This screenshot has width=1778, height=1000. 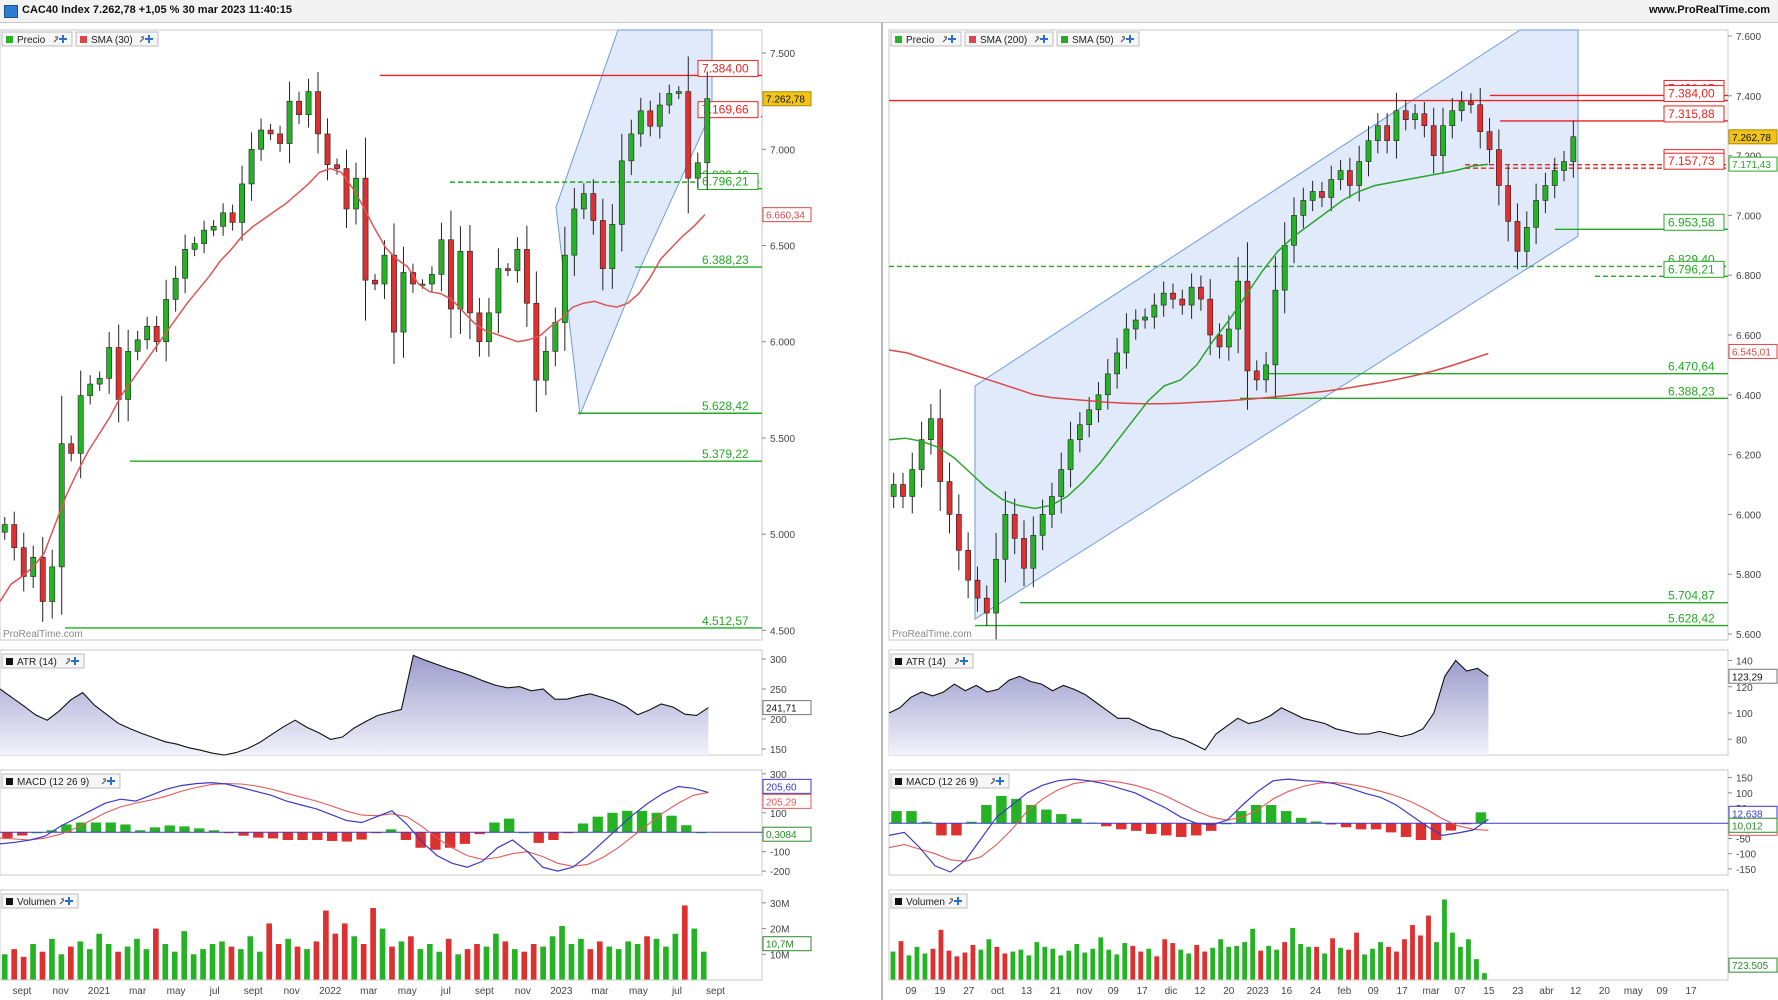 What do you see at coordinates (1188, 821) in the screenshot?
I see `macd-signal-line` at bounding box center [1188, 821].